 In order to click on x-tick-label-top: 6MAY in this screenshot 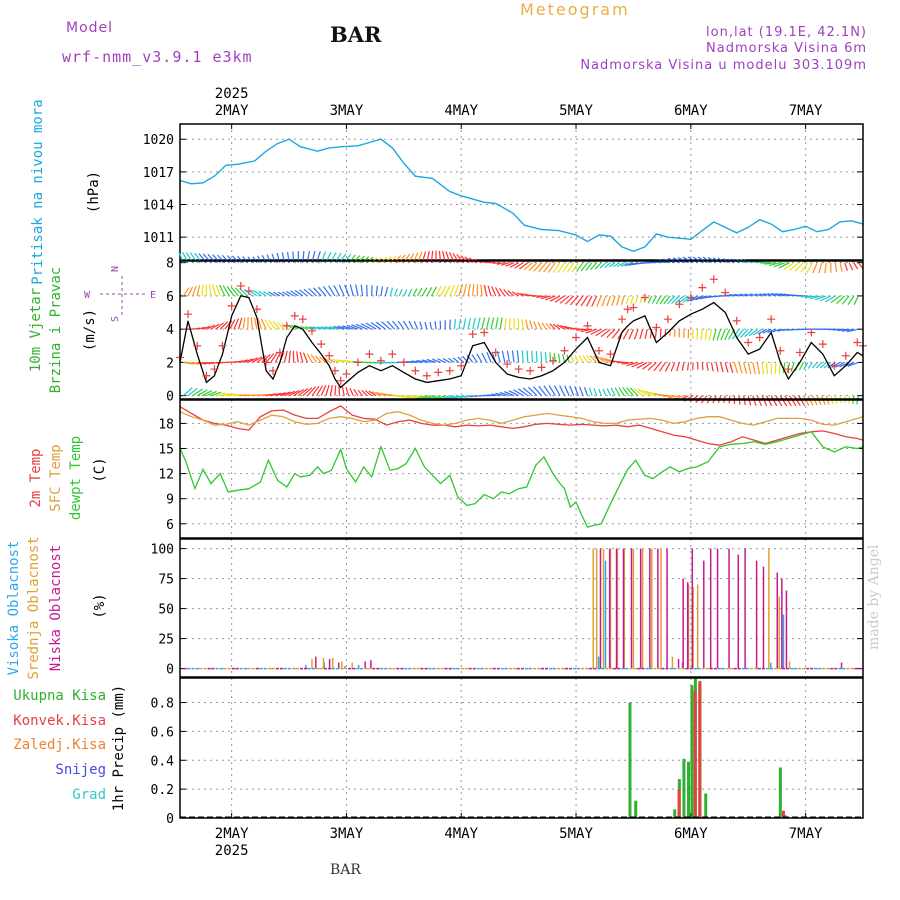, I will do `click(691, 111)`.